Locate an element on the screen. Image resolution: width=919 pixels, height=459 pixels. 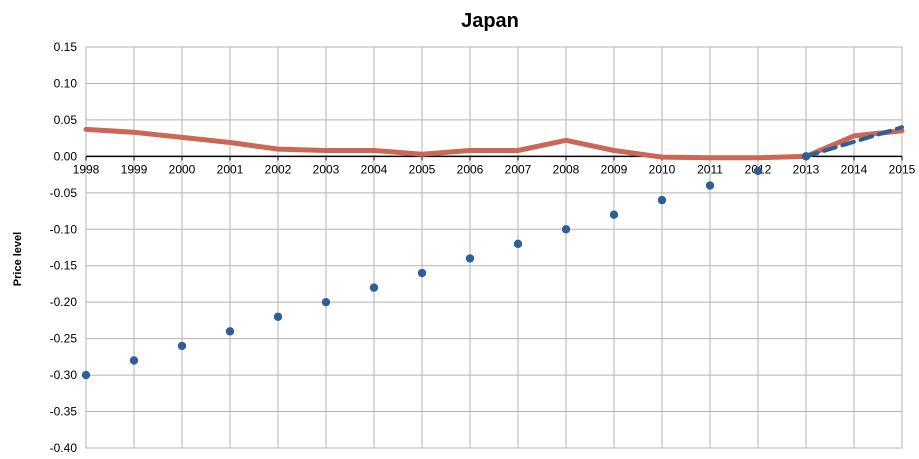
x-tick-label: 1999 is located at coordinates (134, 169).